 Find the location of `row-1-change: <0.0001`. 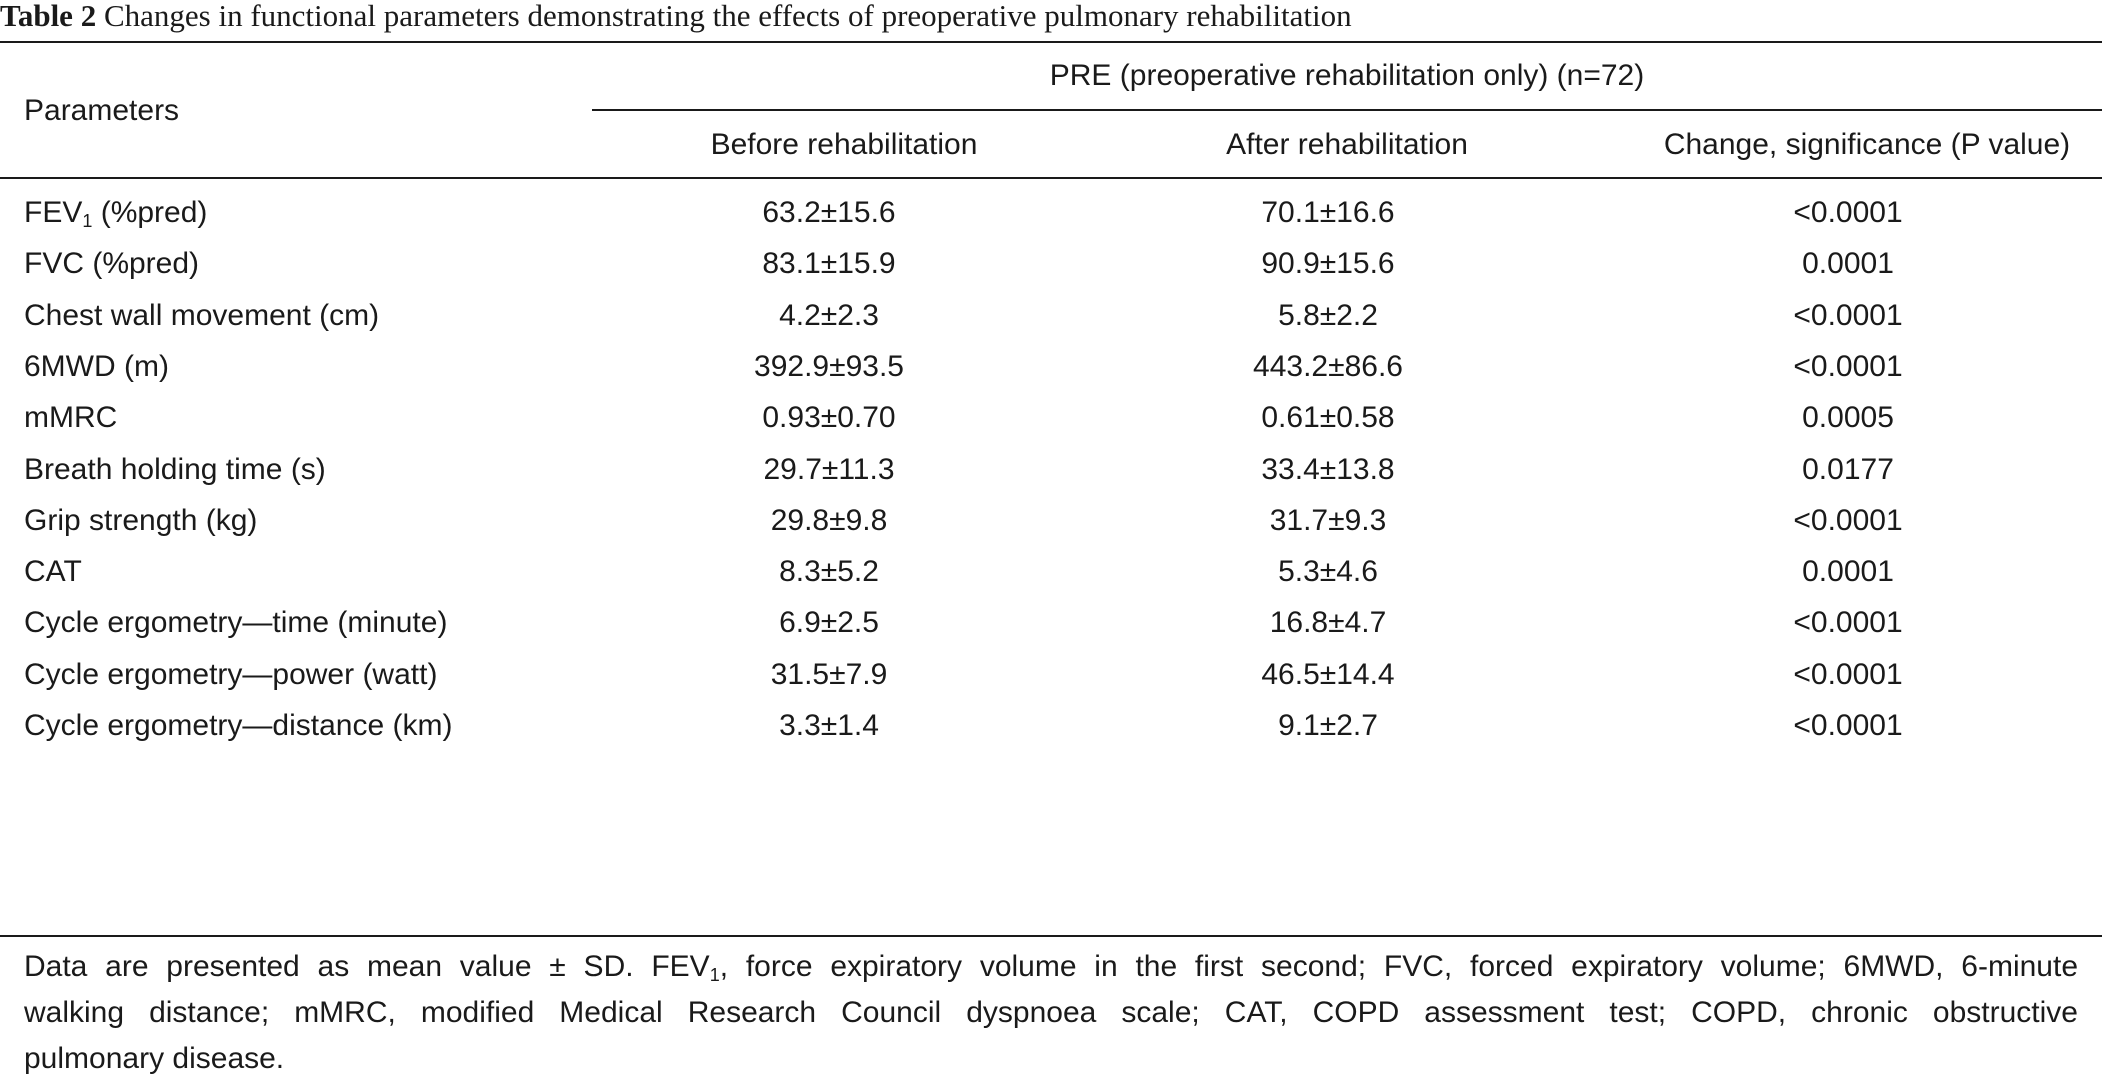

row-1-change: <0.0001 is located at coordinates (1848, 212).